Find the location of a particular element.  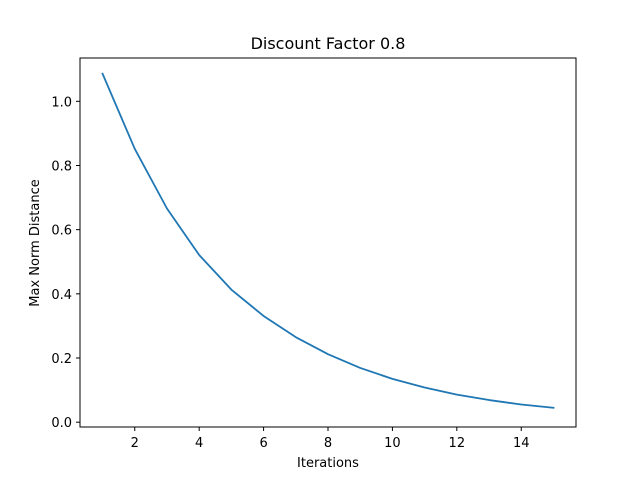

y-tick-label: 0.8 is located at coordinates (61, 166).